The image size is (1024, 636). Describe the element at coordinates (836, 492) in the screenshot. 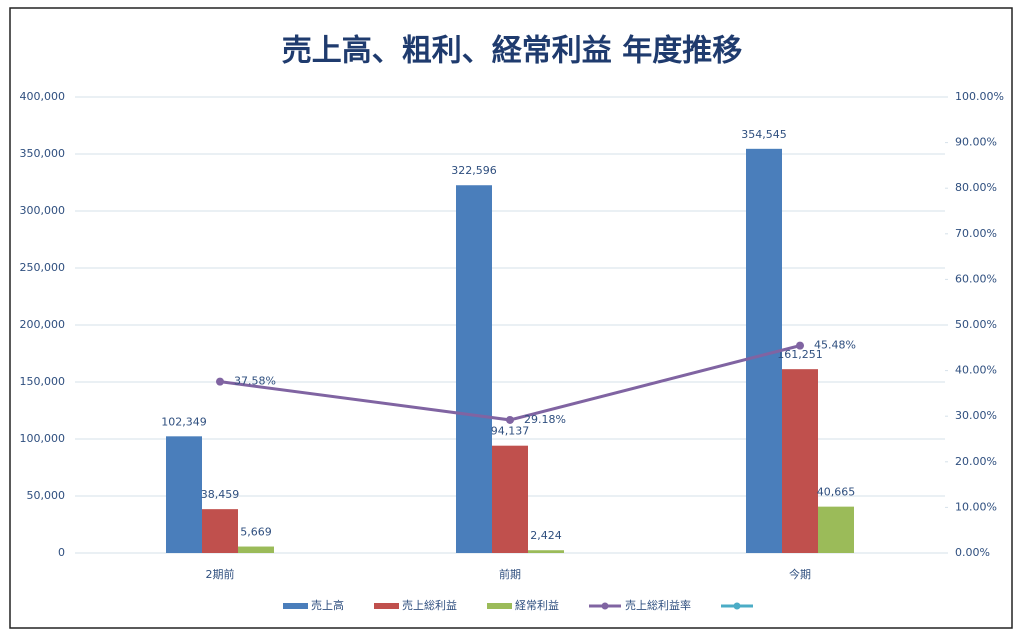

I see `data-label: 40,665` at that location.